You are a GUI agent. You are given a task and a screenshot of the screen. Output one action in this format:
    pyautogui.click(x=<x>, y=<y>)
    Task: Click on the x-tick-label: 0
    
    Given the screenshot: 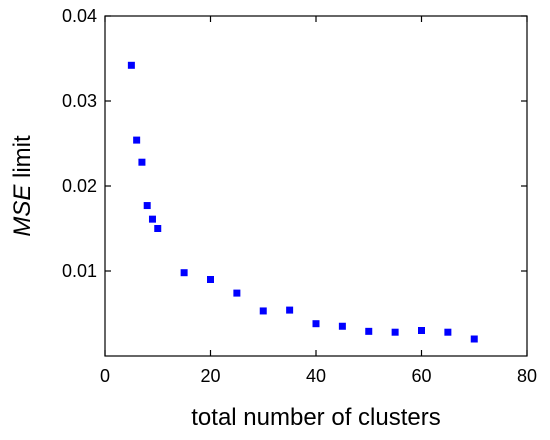 What is the action you would take?
    pyautogui.click(x=105, y=376)
    